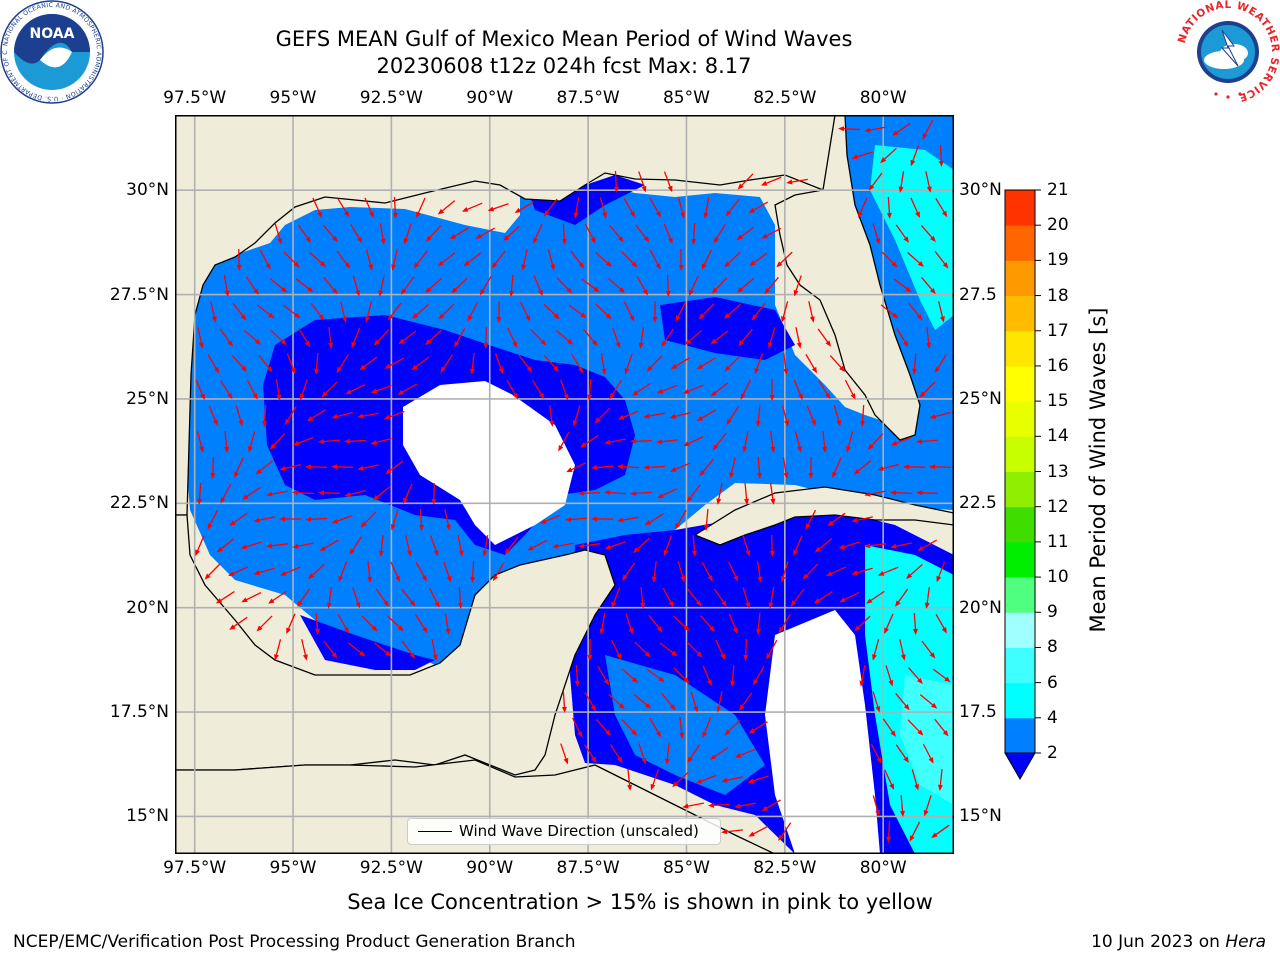 The height and width of the screenshot is (960, 1280). I want to click on lat-tick-right: 20°N, so click(980, 607).